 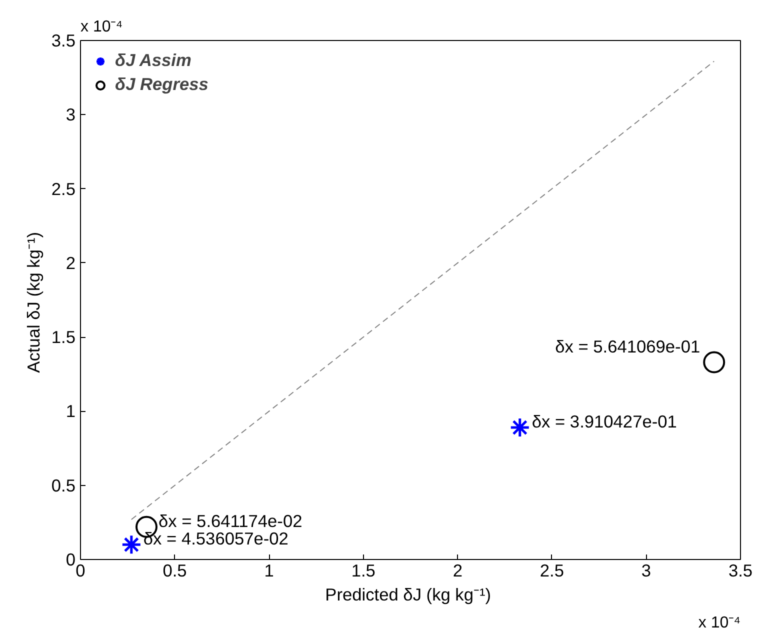 What do you see at coordinates (63, 40) in the screenshot?
I see `y-tick-label: 3.5` at bounding box center [63, 40].